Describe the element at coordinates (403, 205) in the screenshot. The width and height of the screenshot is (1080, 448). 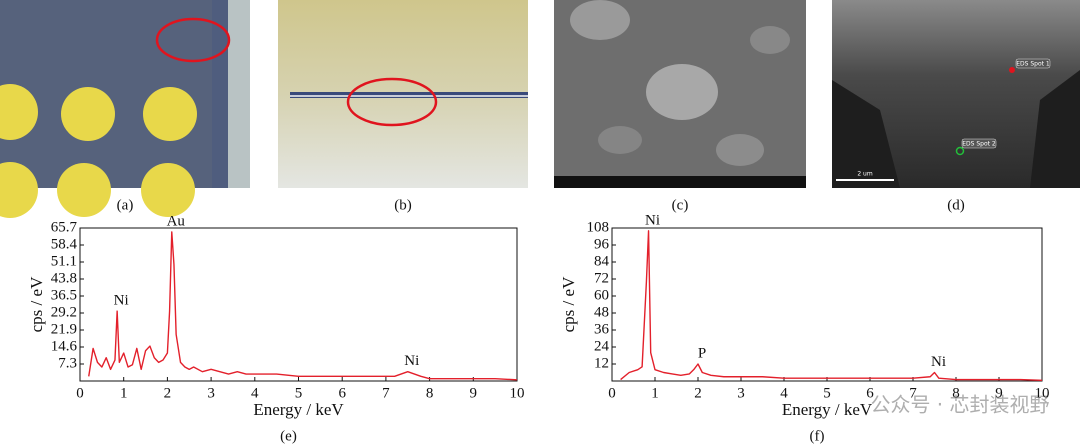
I see `panel-caption: (b)` at that location.